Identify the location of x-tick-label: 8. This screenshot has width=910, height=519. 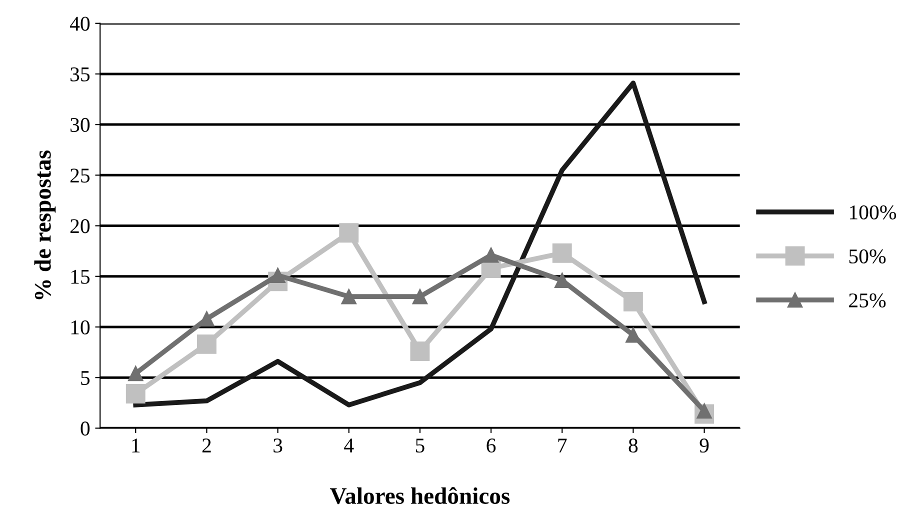
(633, 445).